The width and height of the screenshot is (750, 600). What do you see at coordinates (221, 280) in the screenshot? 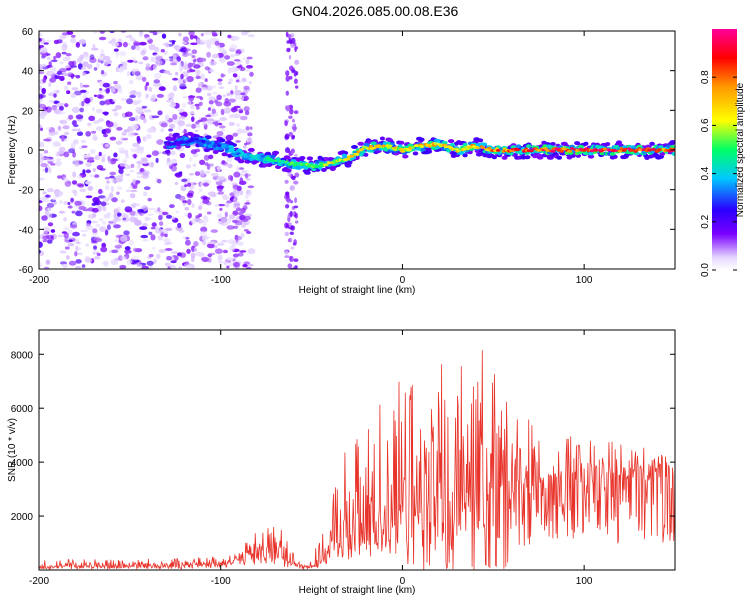
I see `spectrogram-x-tick-label: -100` at bounding box center [221, 280].